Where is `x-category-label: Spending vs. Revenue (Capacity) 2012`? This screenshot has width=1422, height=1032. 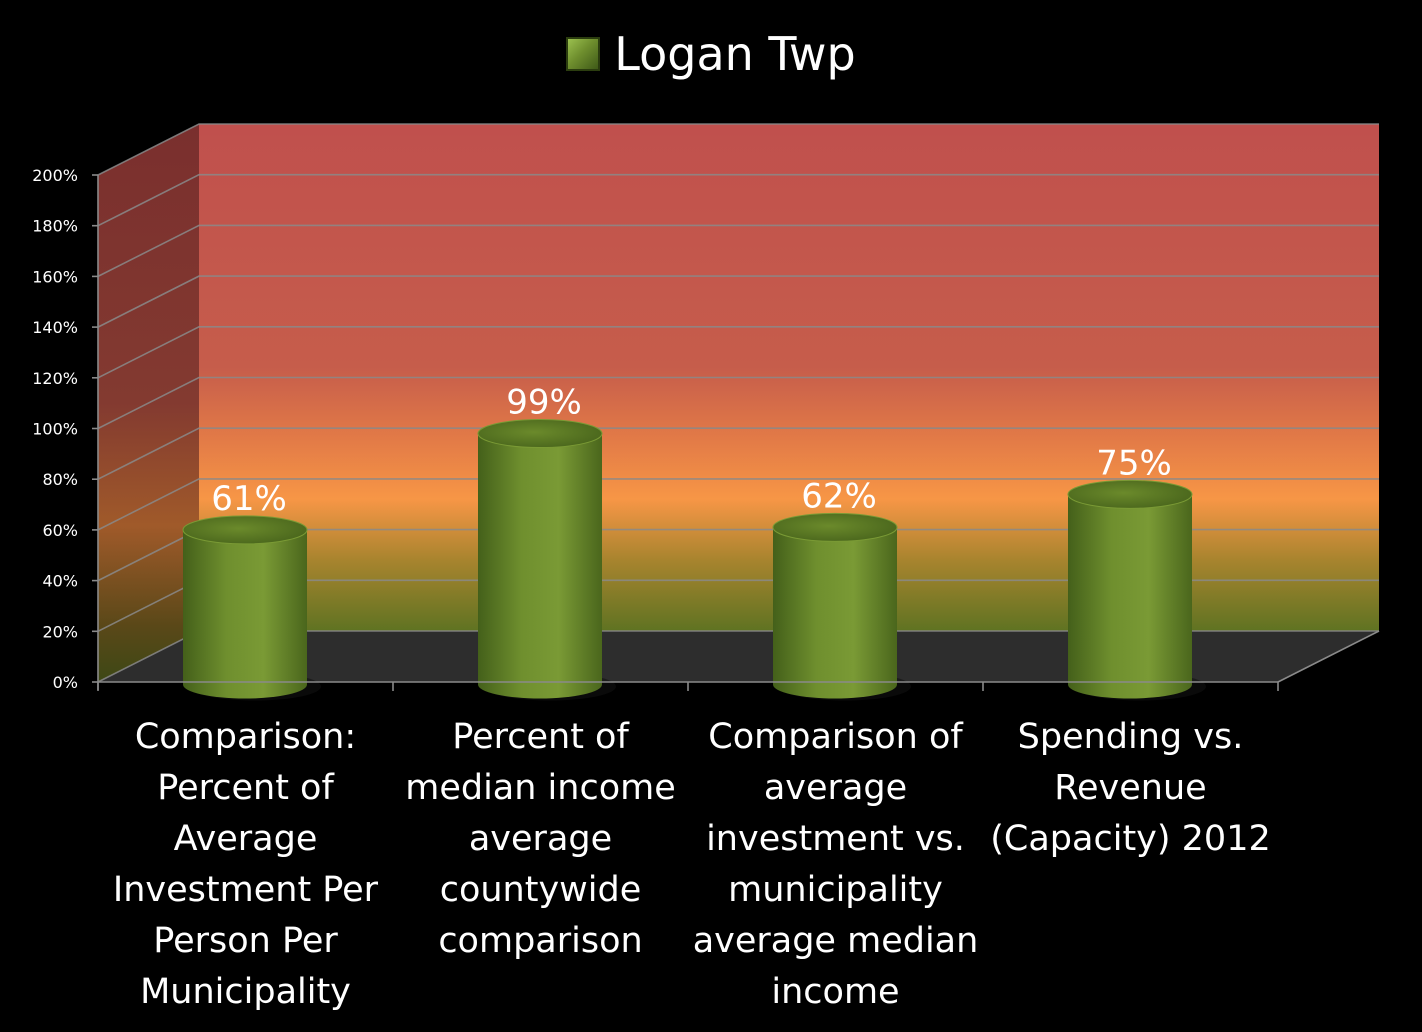 x-category-label: Spending vs. Revenue (Capacity) 2012 is located at coordinates (1130, 788).